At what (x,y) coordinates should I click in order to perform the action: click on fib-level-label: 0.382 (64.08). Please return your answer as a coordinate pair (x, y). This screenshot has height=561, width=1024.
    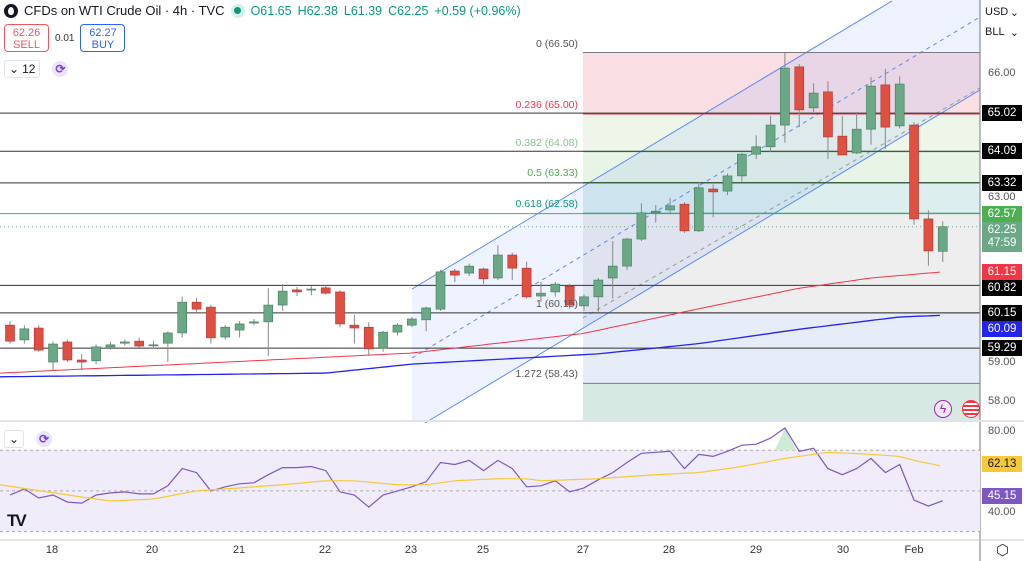
    Looking at the image, I should click on (546, 142).